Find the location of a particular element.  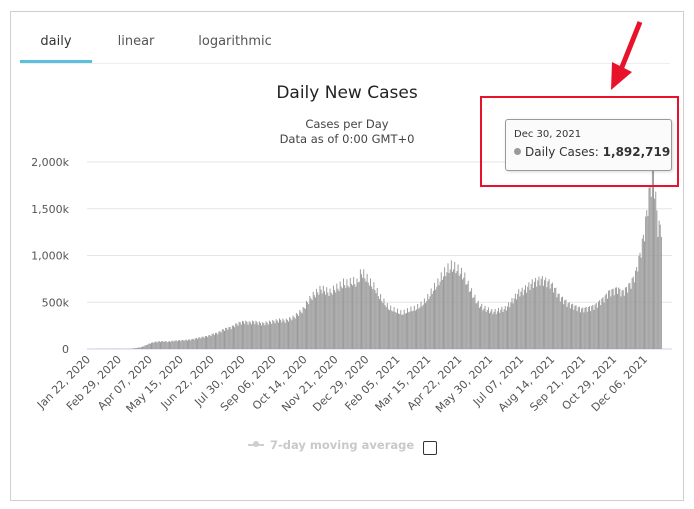

tab-linear: linear is located at coordinates (136, 41).